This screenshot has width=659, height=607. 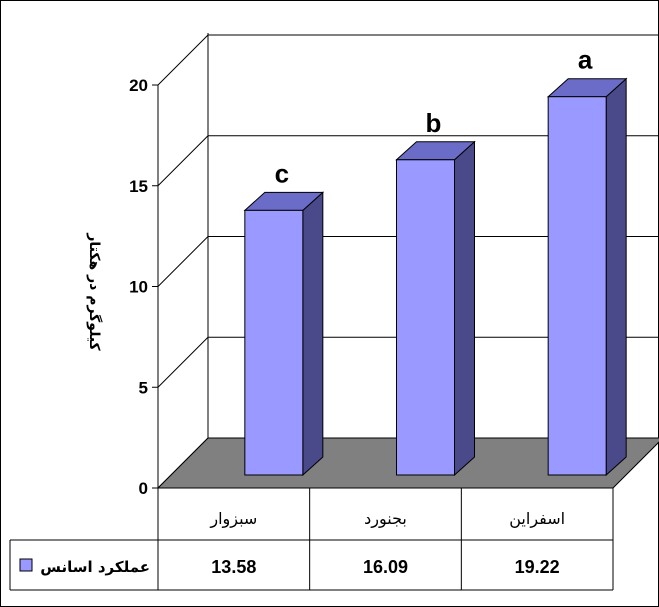 I want to click on category-label: سبزوار, so click(x=233, y=519).